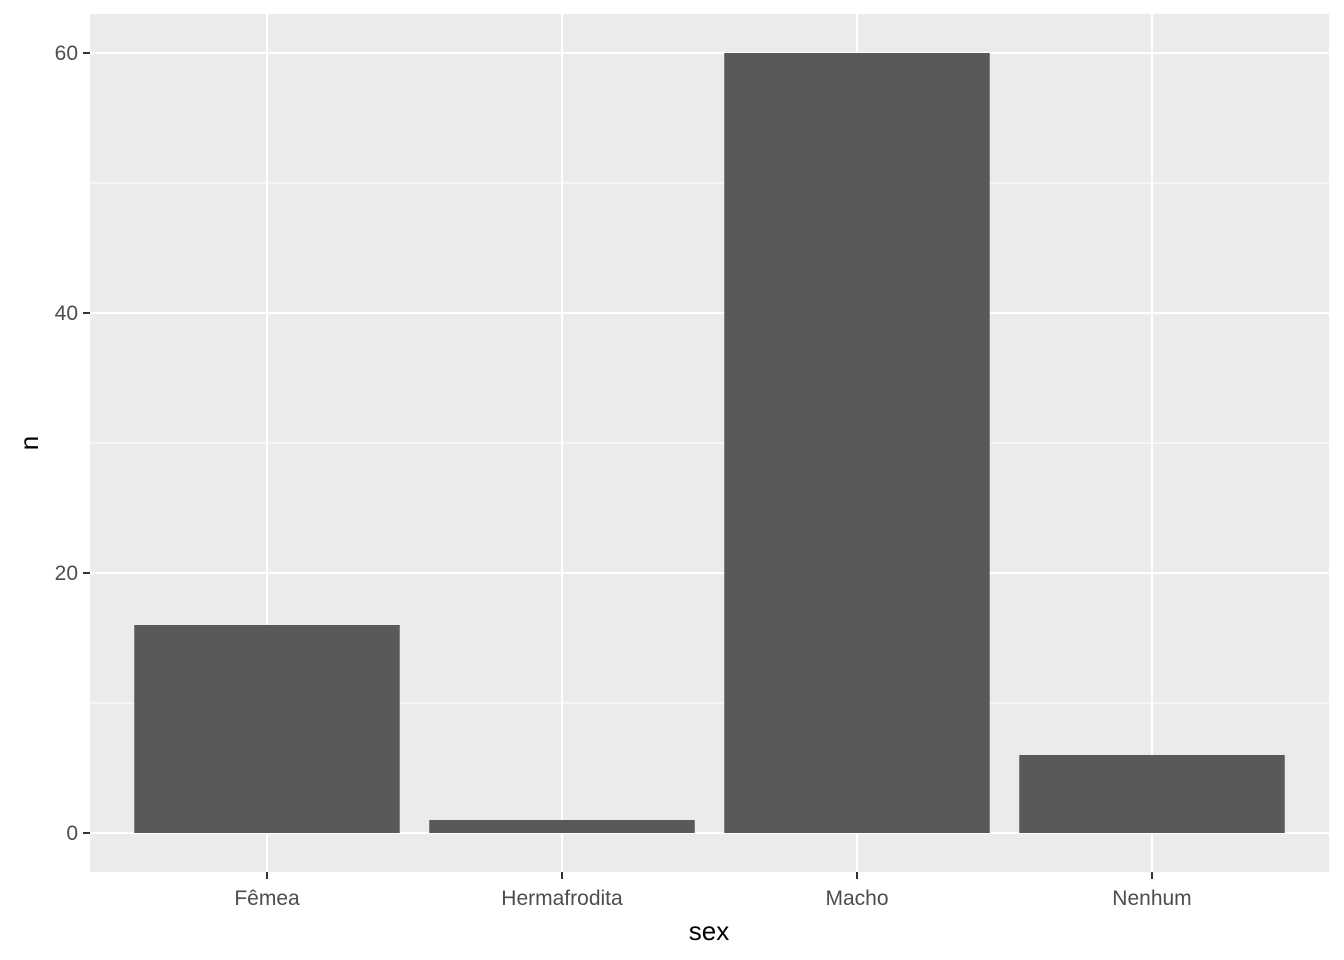  Describe the element at coordinates (66, 573) in the screenshot. I see `y-tick-label: 20` at that location.